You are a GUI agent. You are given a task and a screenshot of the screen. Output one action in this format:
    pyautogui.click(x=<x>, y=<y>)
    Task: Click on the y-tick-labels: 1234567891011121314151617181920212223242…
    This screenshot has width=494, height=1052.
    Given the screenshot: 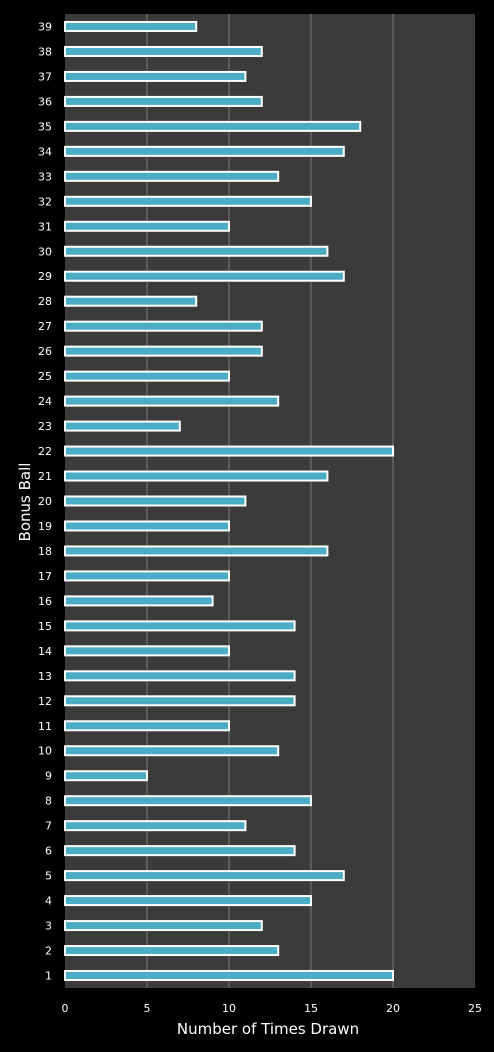 What is the action you would take?
    pyautogui.click(x=45, y=501)
    